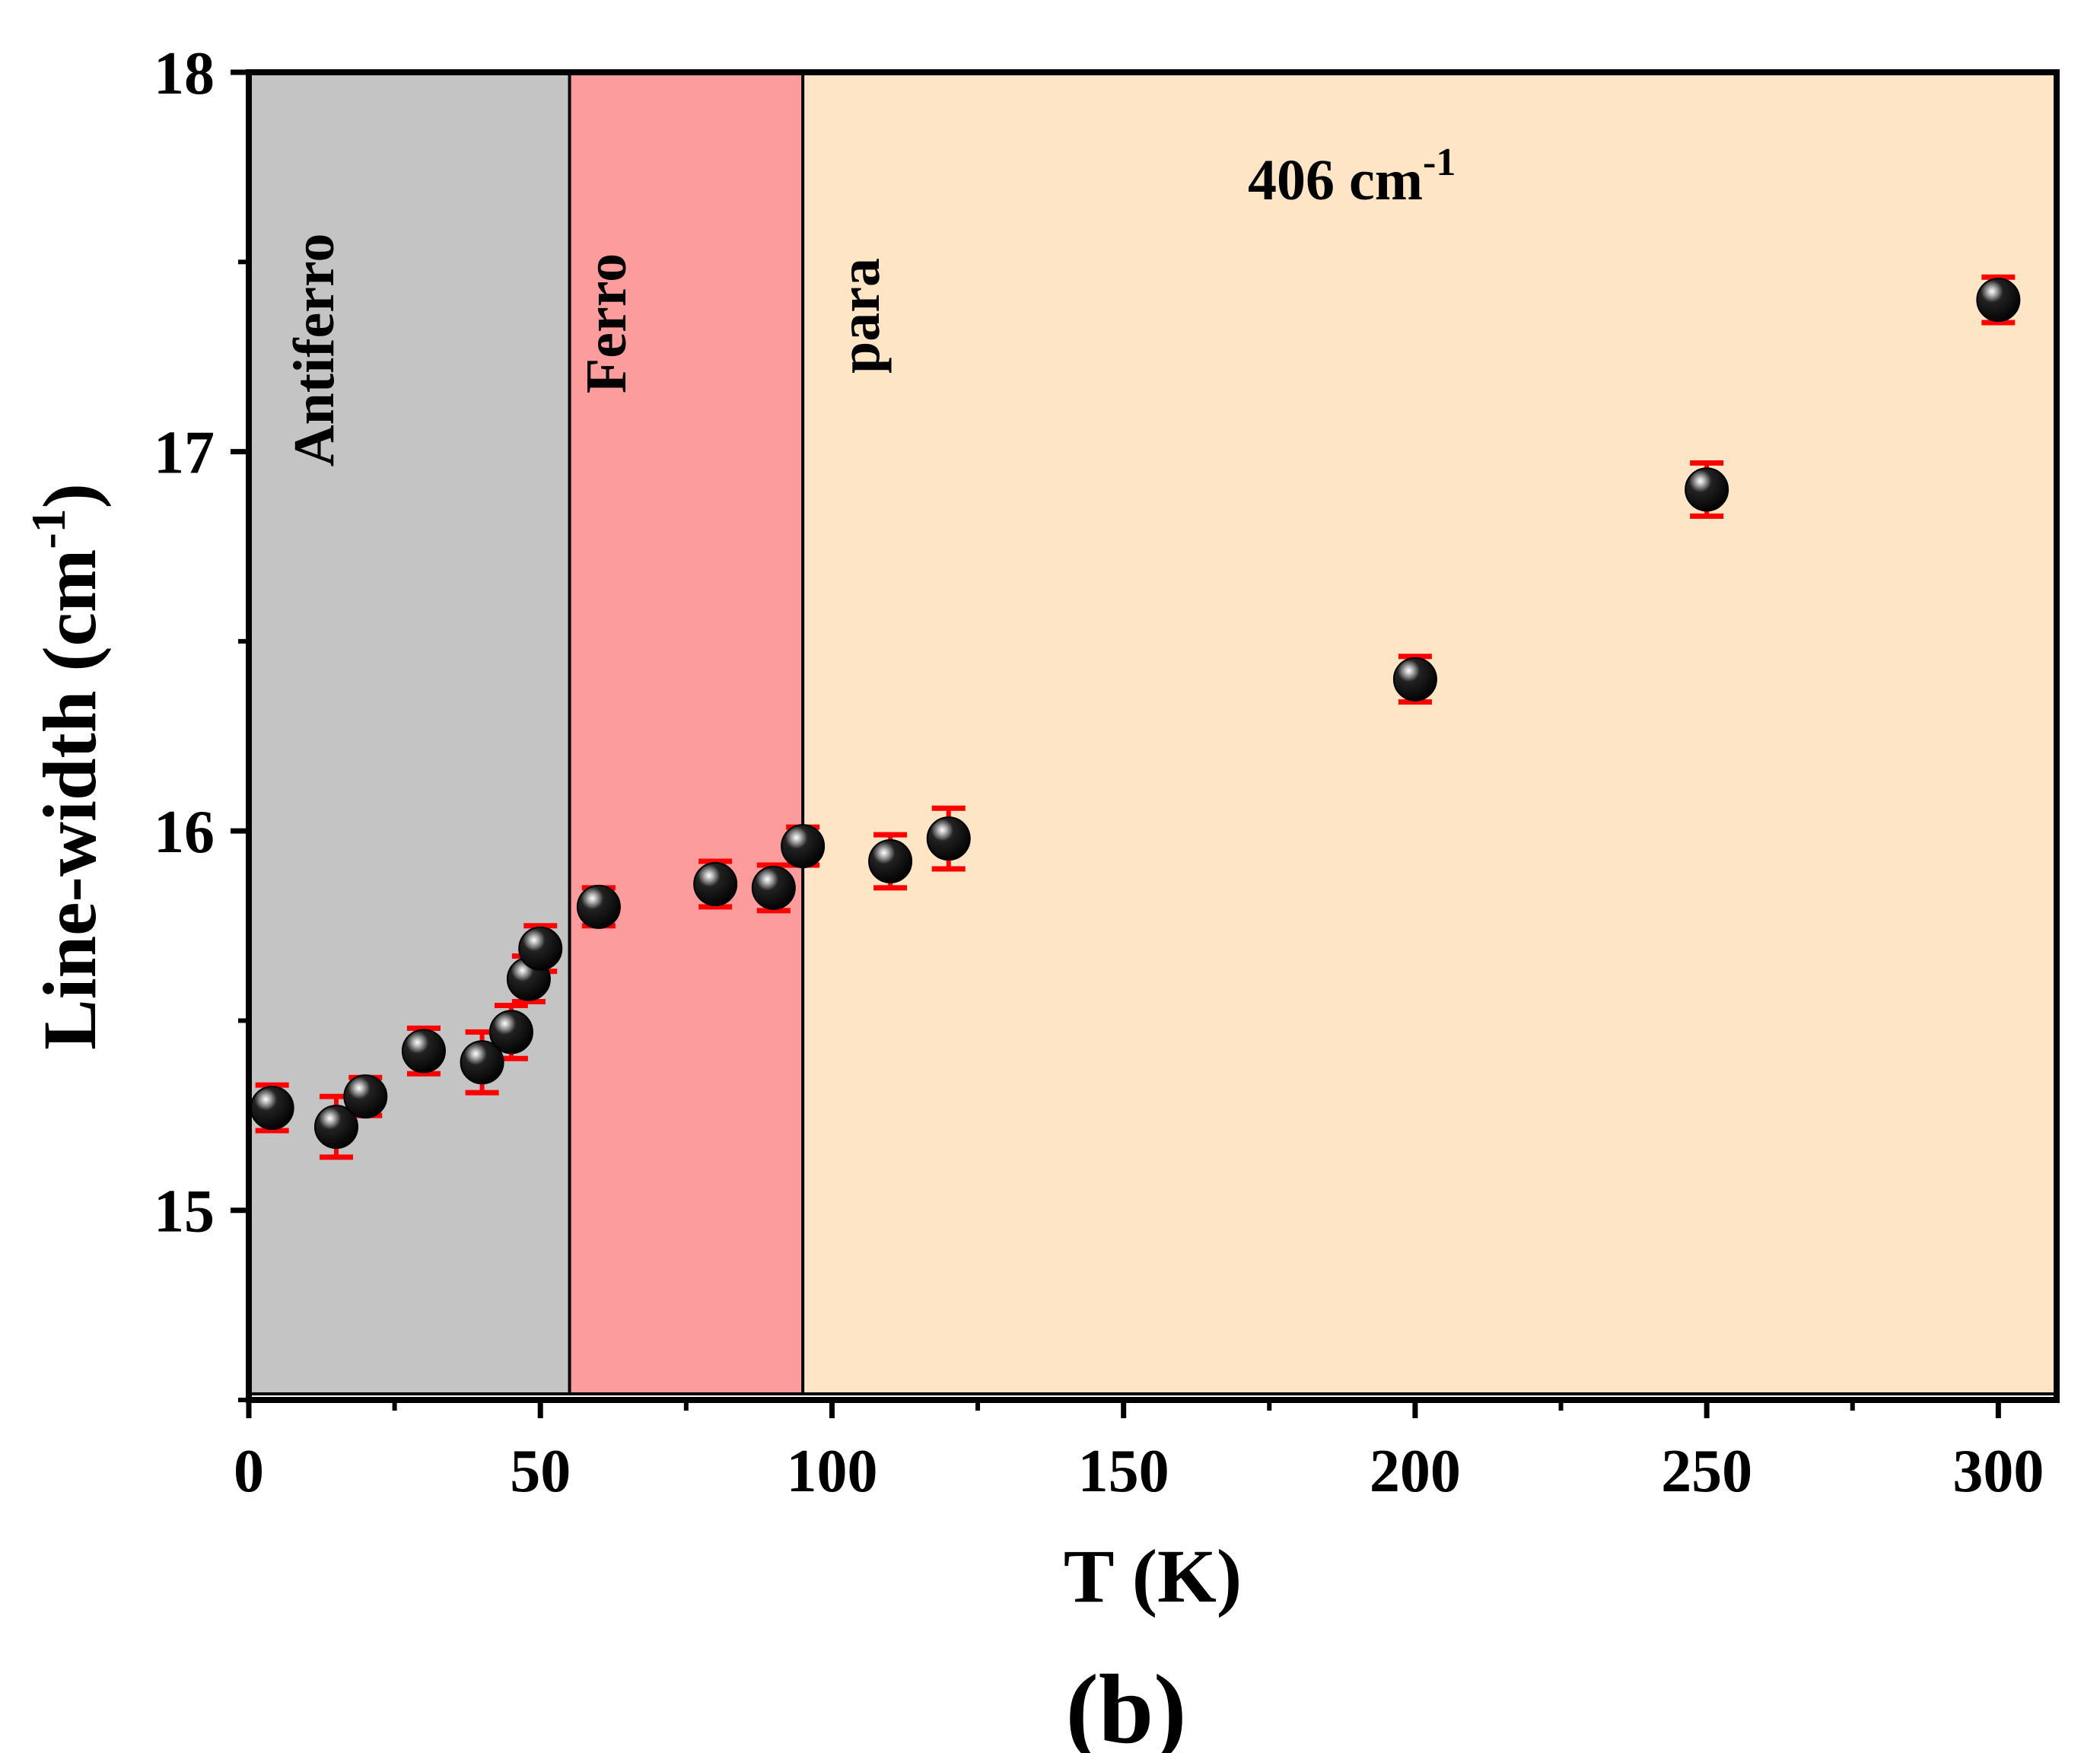 The height and width of the screenshot is (1753, 2100). What do you see at coordinates (185, 1212) in the screenshot?
I see `y-tick-label: 15` at bounding box center [185, 1212].